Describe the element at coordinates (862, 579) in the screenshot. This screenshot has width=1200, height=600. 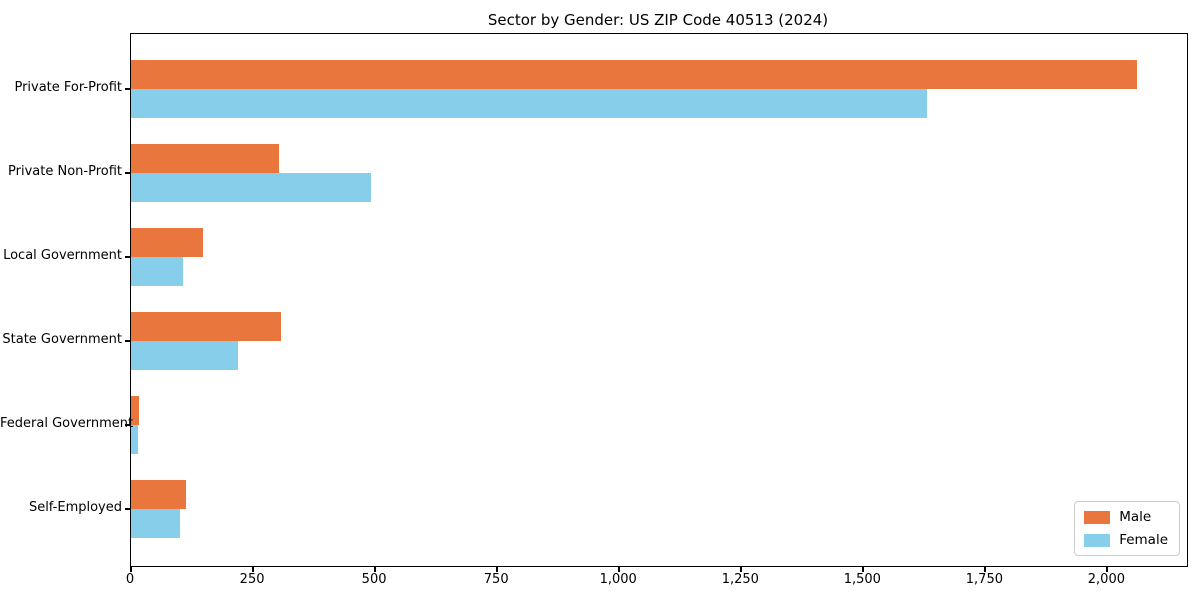
I see `xtick-label-1500: 1,500` at that location.